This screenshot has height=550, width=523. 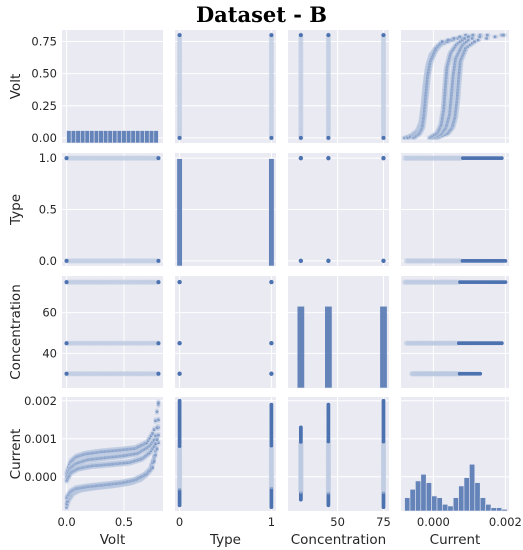 What do you see at coordinates (501, 343) in the screenshot?
I see `point-concentration-current` at bounding box center [501, 343].